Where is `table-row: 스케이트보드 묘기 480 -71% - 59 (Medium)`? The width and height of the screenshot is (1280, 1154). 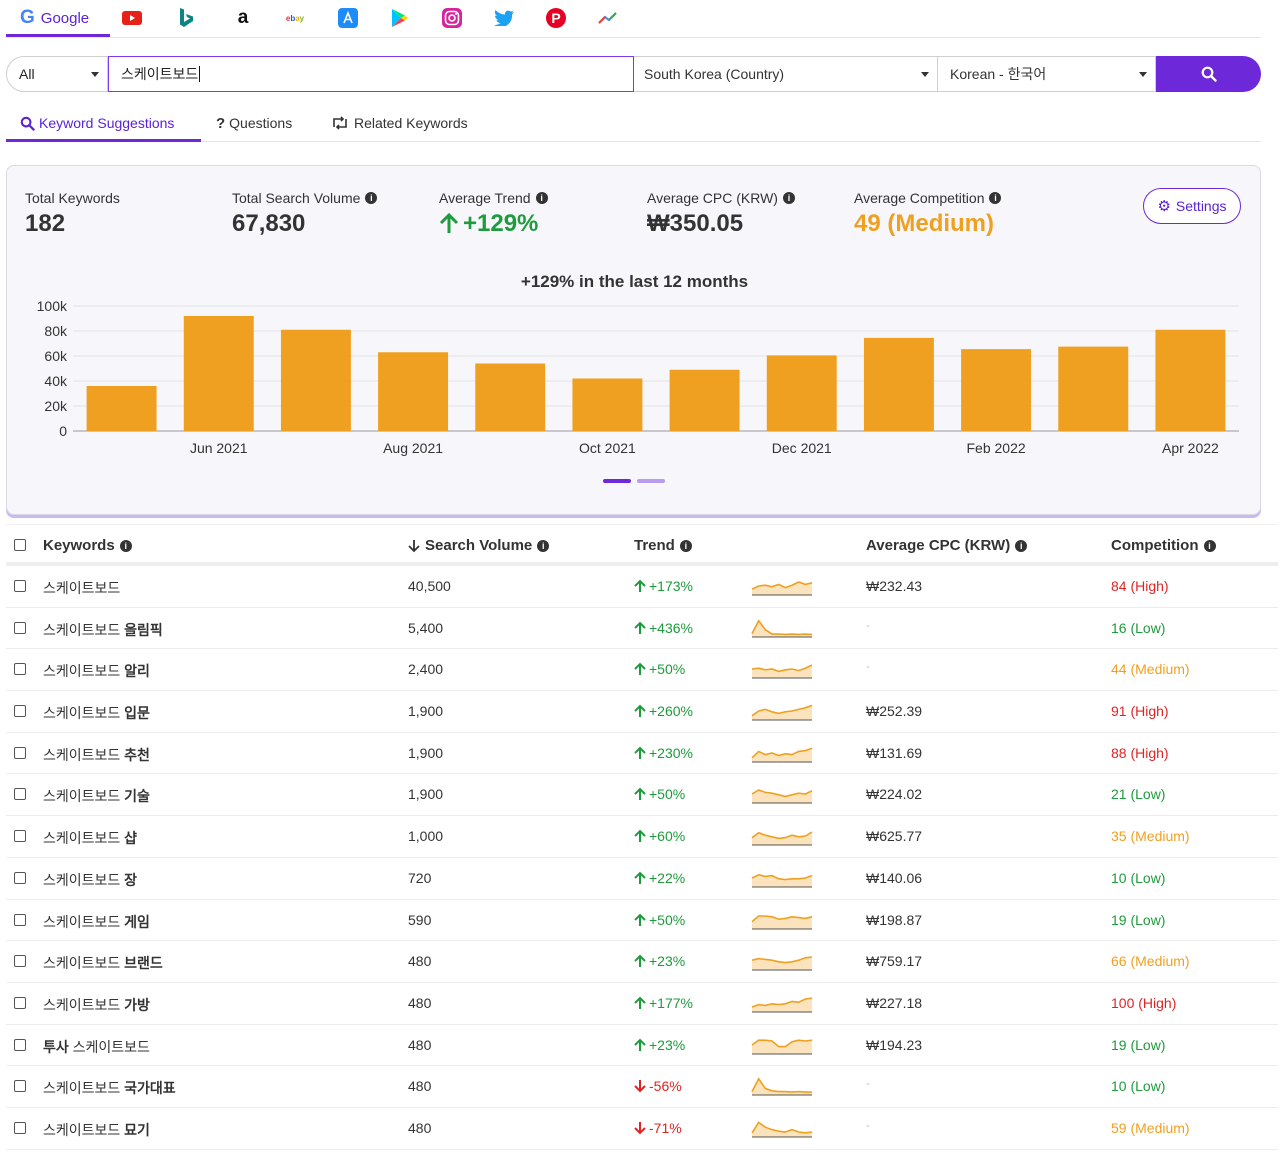
table-row: 스케이트보드 묘기 480 -71% - 59 (Medium) is located at coordinates (642, 1129).